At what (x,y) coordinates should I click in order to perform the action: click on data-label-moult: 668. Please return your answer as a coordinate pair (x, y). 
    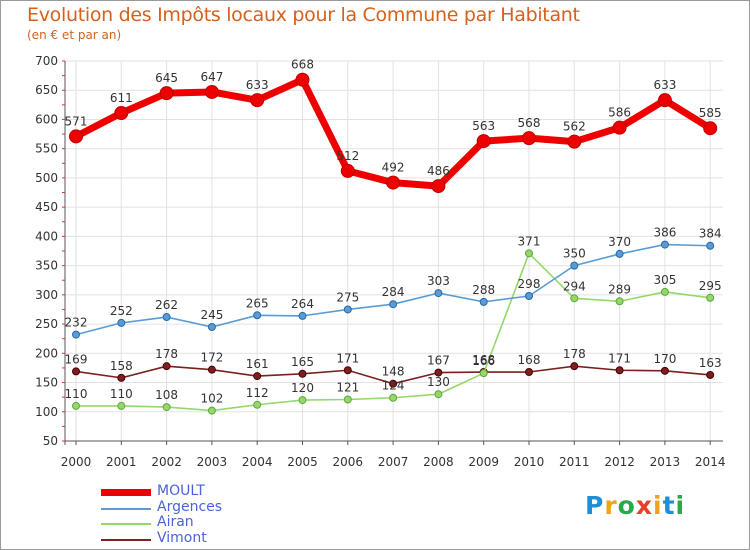
    Looking at the image, I should click on (302, 65).